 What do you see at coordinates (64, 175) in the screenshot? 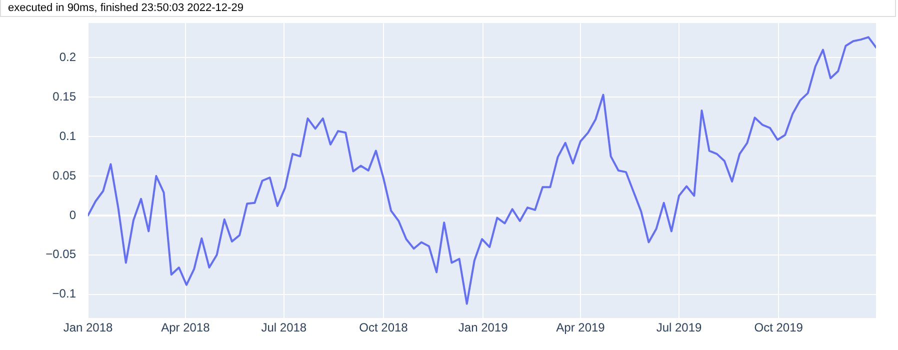
I see `y-tick-label: 0.05` at bounding box center [64, 175].